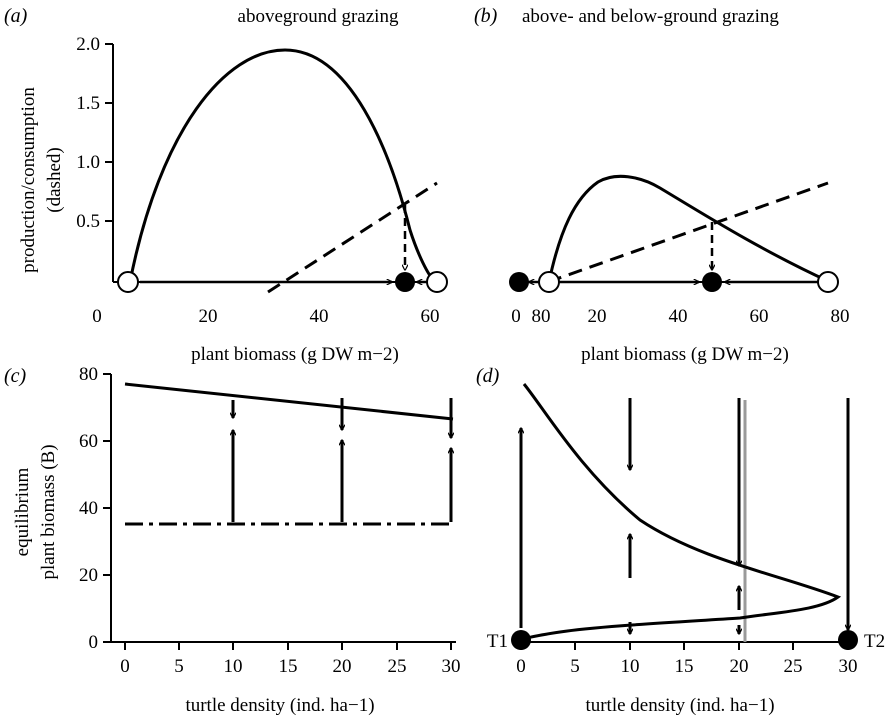 The image size is (890, 722). I want to click on panel-b-xtick-label: 40, so click(678, 316).